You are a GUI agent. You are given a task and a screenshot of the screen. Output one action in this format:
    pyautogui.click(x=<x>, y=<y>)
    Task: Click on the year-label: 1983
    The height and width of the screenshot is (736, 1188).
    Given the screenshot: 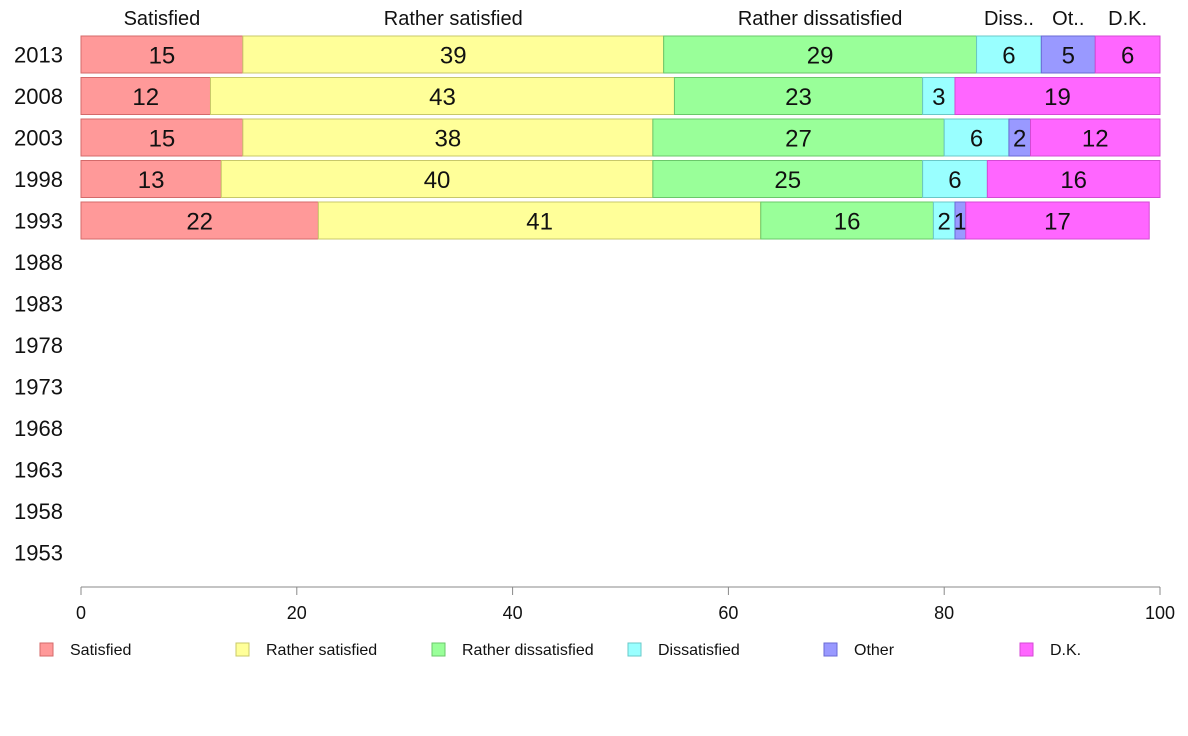 What is the action you would take?
    pyautogui.click(x=38, y=304)
    